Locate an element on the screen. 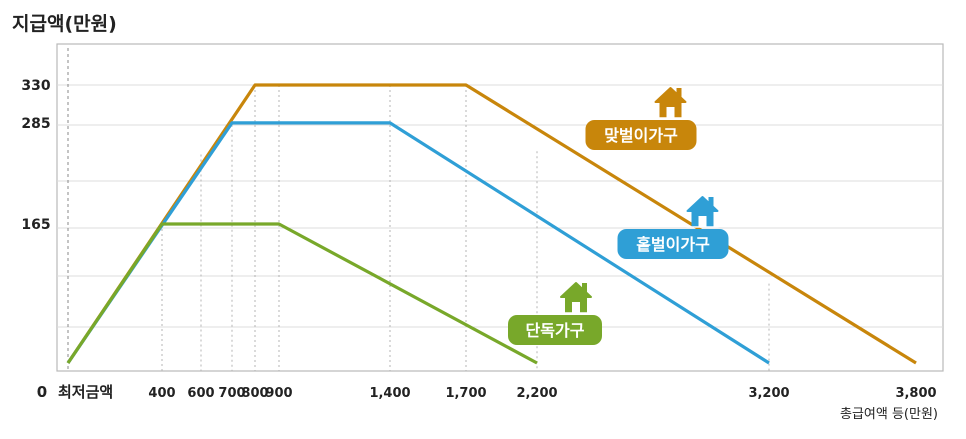 The height and width of the screenshot is (439, 966). x-tick-label: 2,200 is located at coordinates (536, 393).